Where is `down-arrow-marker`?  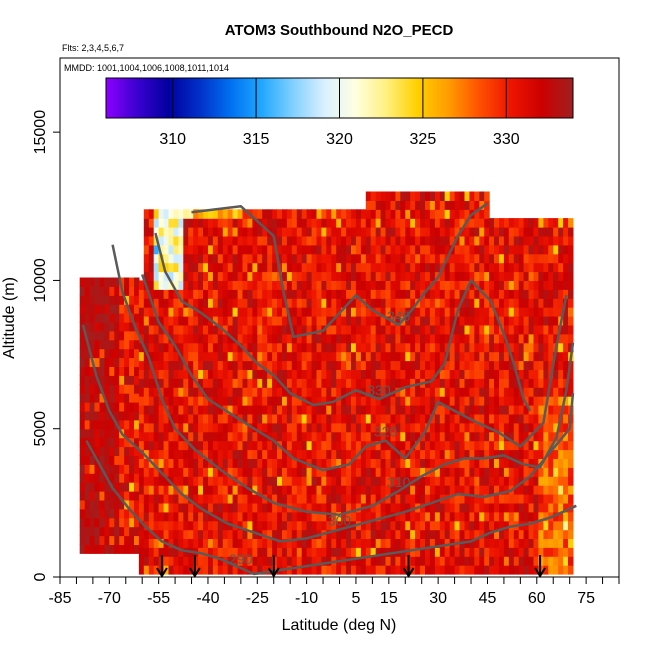
down-arrow-marker is located at coordinates (408, 566).